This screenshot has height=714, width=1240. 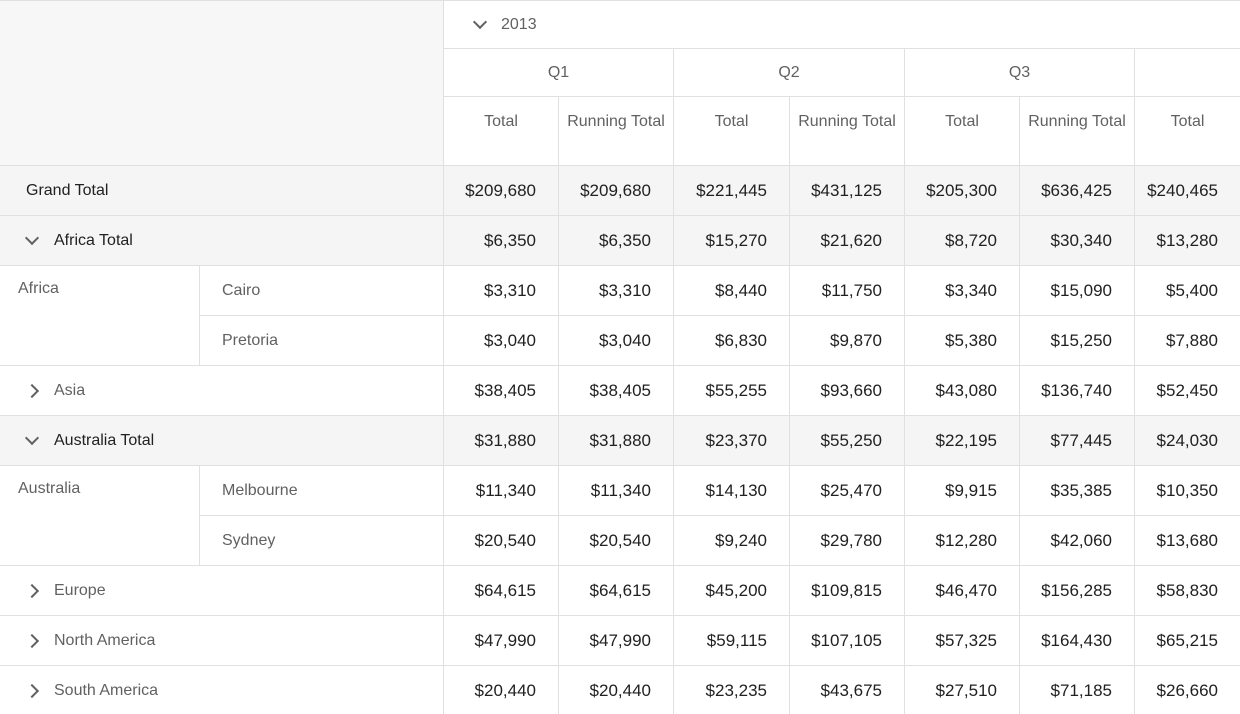 I want to click on value-cell: $77,445, so click(x=1077, y=441).